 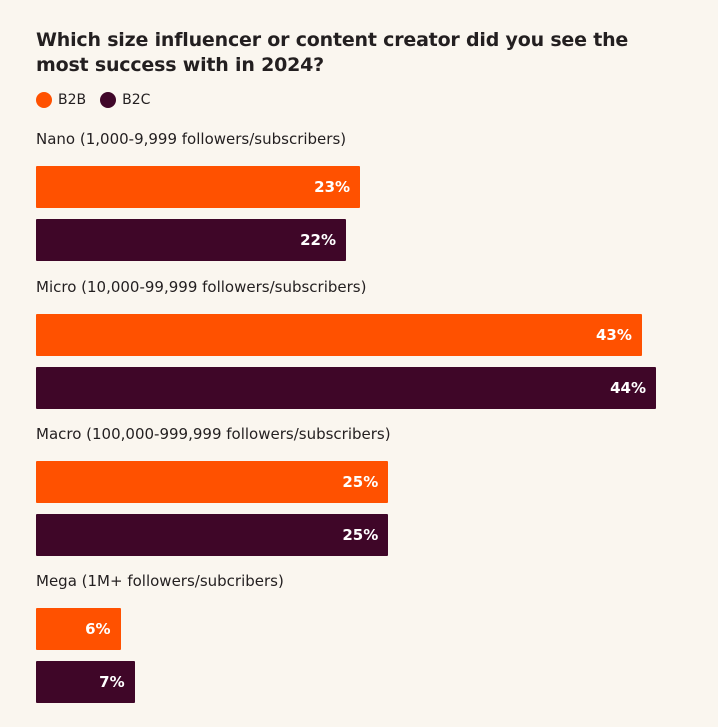 I want to click on legend: B2B B2C, so click(x=100, y=100).